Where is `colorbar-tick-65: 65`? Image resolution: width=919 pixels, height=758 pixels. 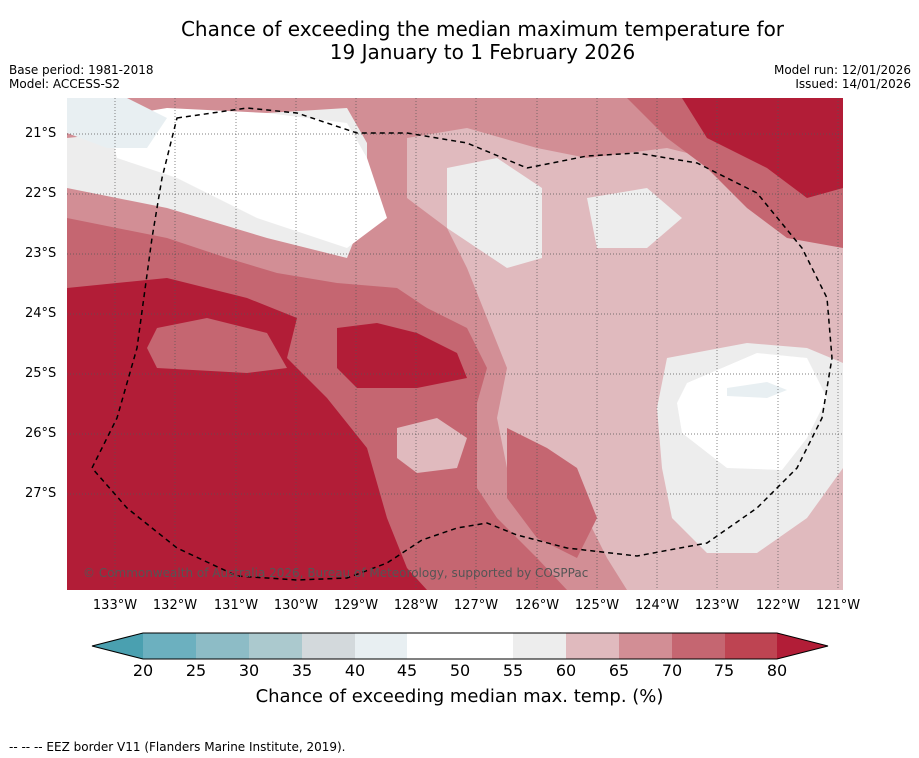 colorbar-tick-65: 65 is located at coordinates (619, 670).